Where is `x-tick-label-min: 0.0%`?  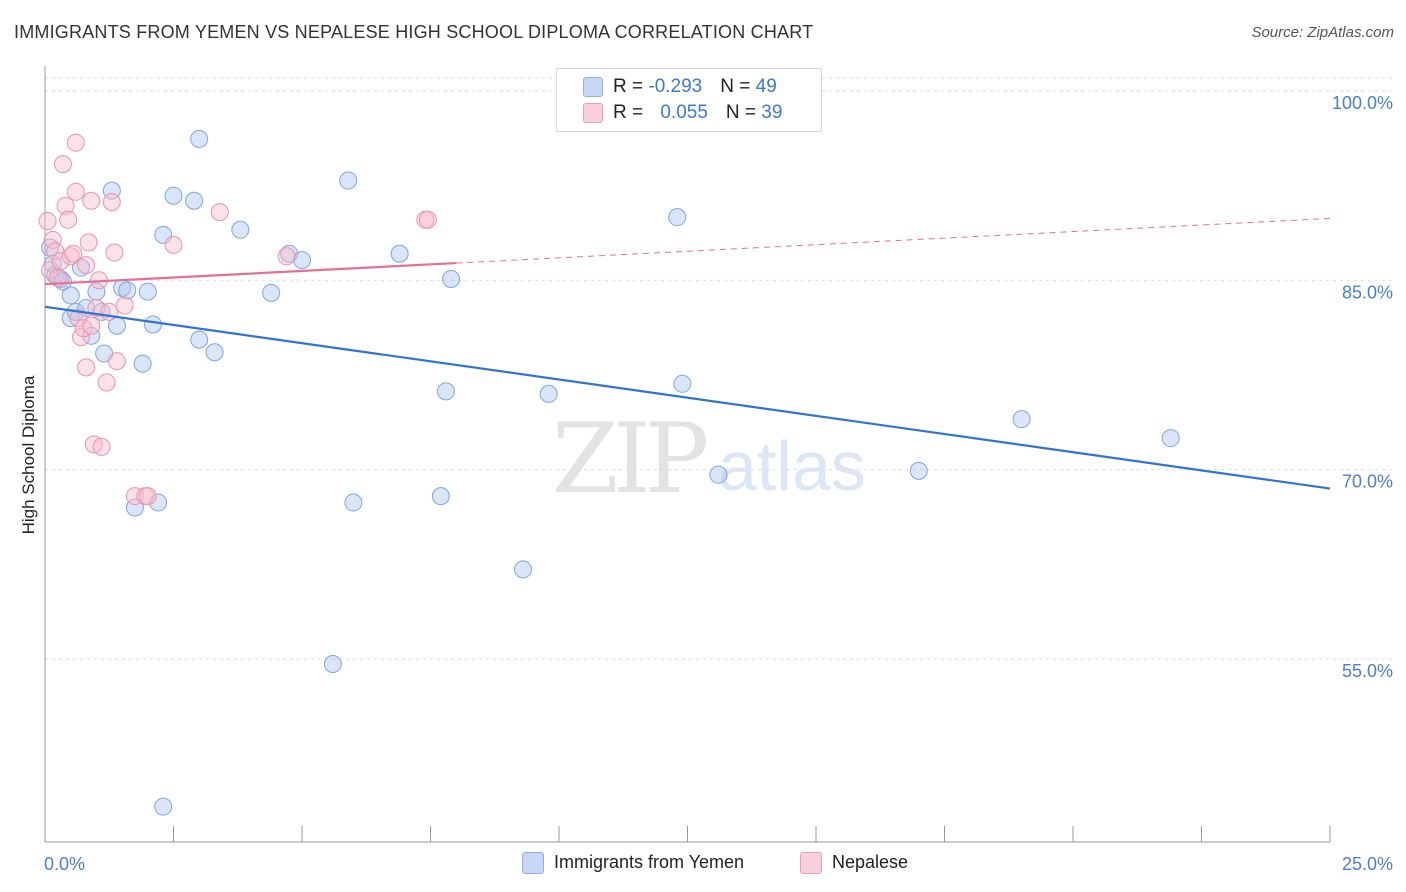 x-tick-label-min: 0.0% is located at coordinates (64, 864).